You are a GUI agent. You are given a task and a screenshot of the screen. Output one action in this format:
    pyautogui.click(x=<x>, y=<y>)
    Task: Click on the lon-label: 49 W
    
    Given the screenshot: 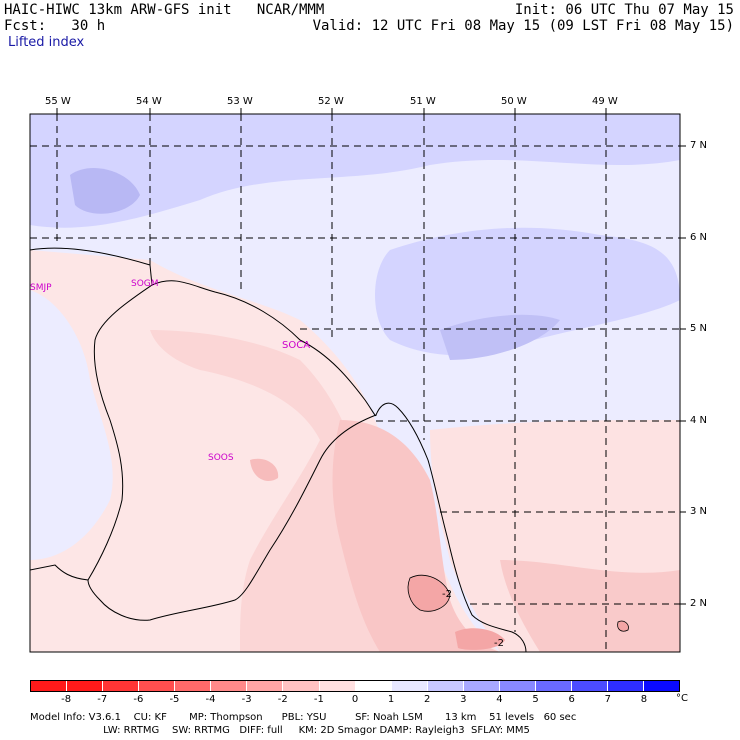 What is the action you would take?
    pyautogui.click(x=605, y=101)
    